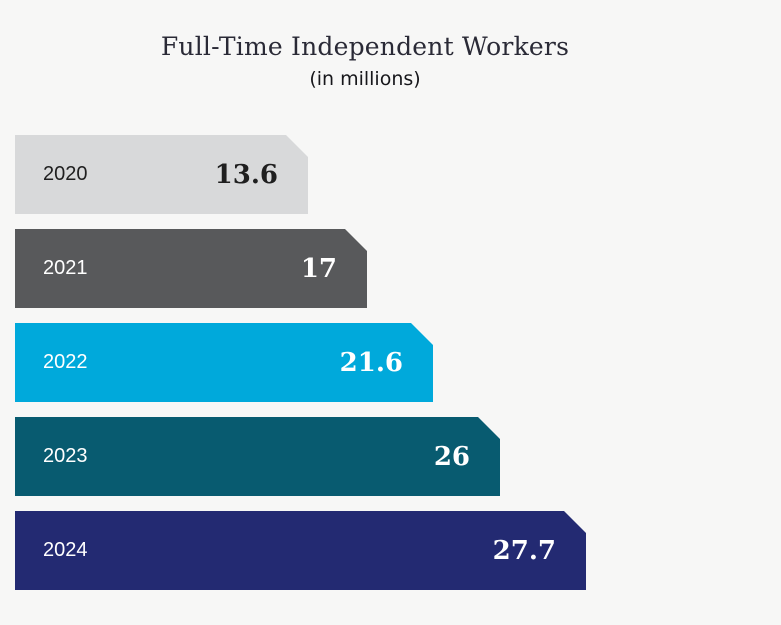 The height and width of the screenshot is (625, 781). What do you see at coordinates (65, 550) in the screenshot?
I see `bar-year-label: 2024` at bounding box center [65, 550].